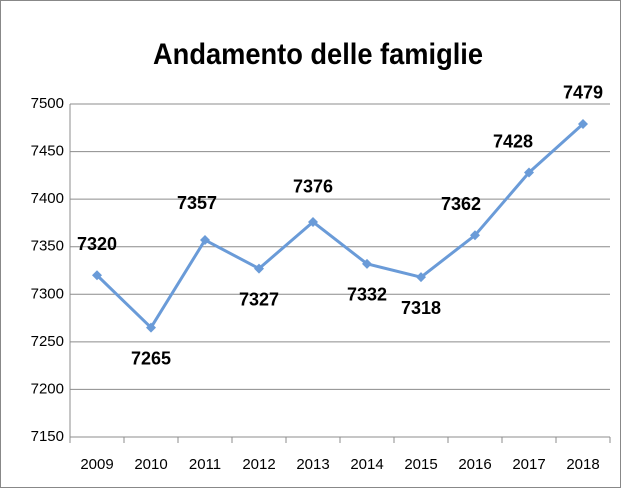 The height and width of the screenshot is (488, 621). I want to click on y-tick-label: 7350, so click(47, 246).